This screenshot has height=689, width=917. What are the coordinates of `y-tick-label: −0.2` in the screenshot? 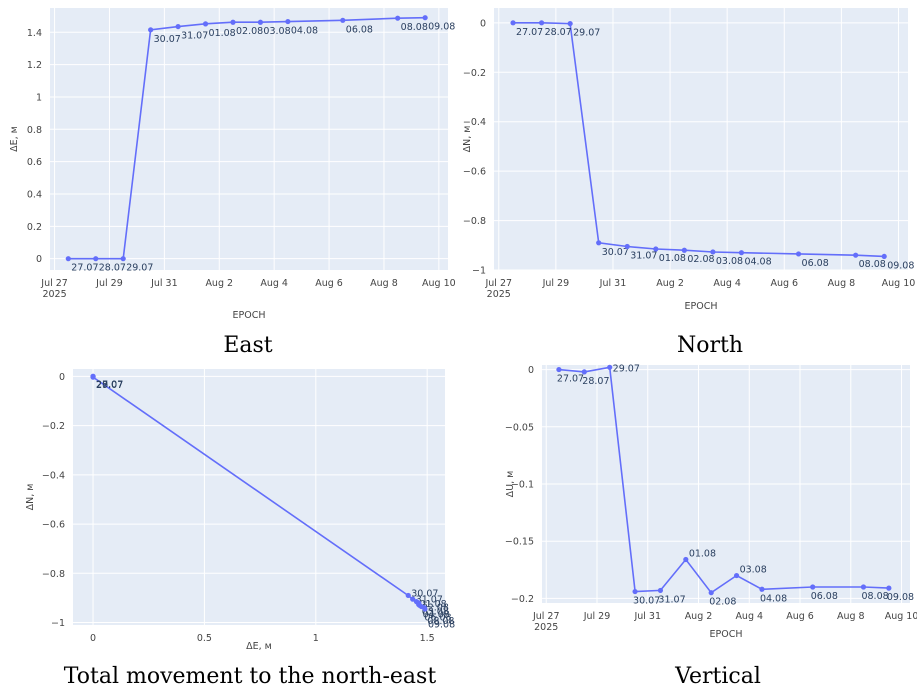 It's located at (53, 426).